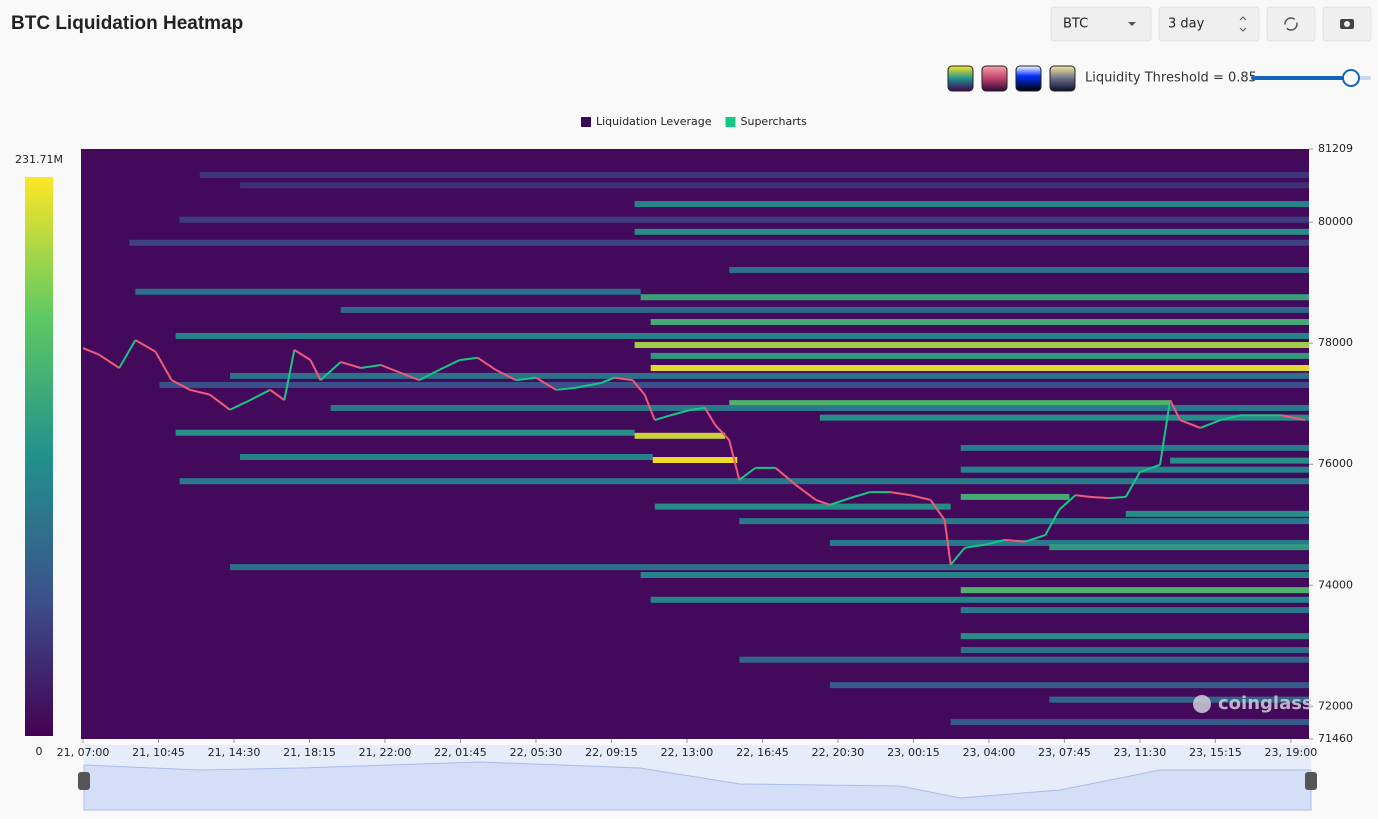  Describe the element at coordinates (1064, 752) in the screenshot. I see `x-tick-label: 23, 07:45` at that location.